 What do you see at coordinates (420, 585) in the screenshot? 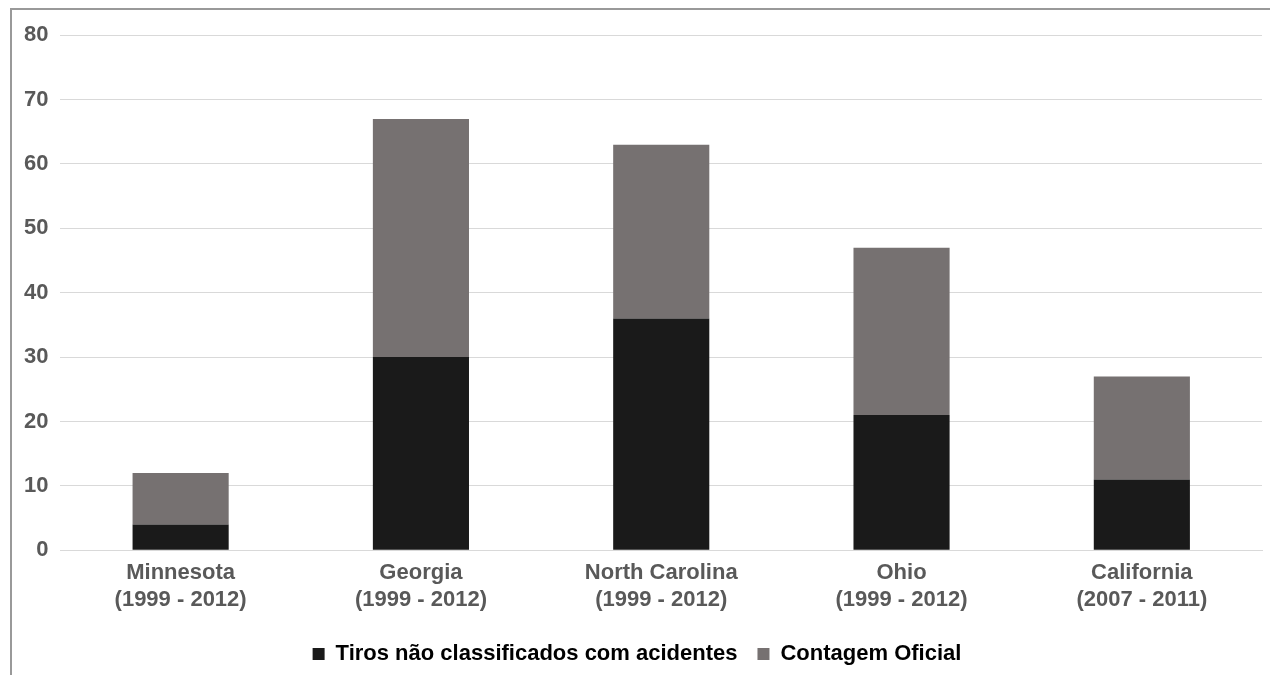
I see `x-tick-label: Georgia (1999 - 2012)` at bounding box center [420, 585].